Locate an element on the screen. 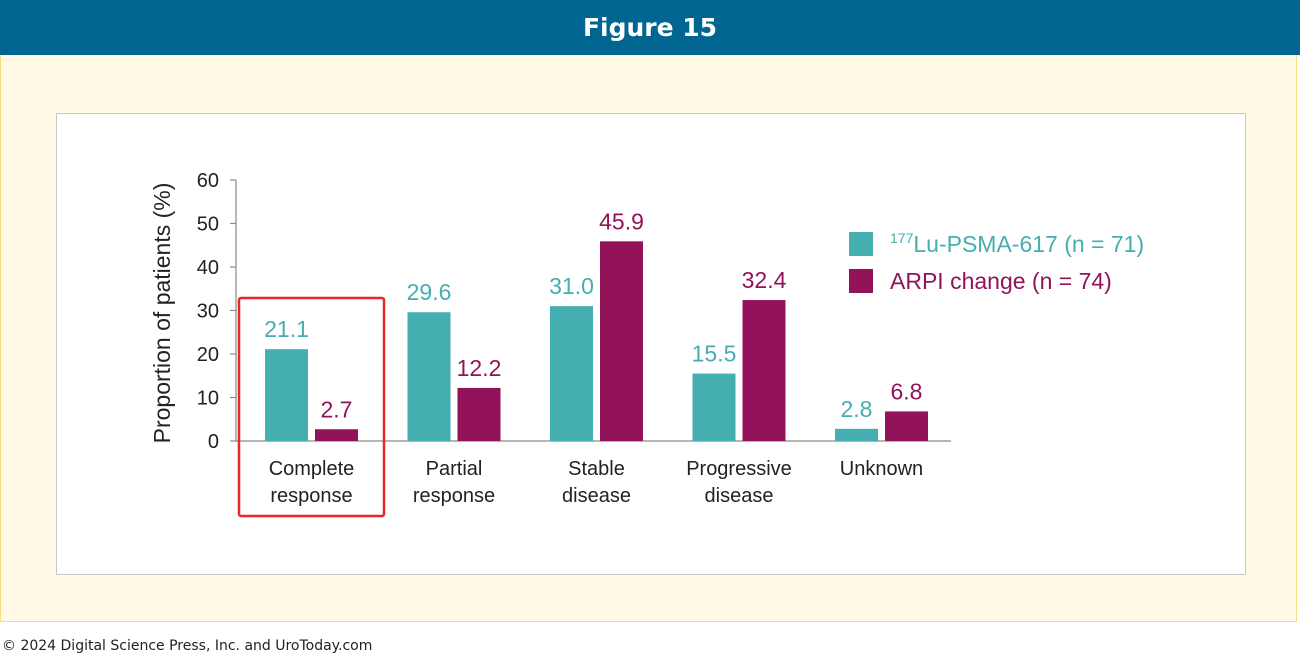  y-tick-label: 0 is located at coordinates (213, 442).